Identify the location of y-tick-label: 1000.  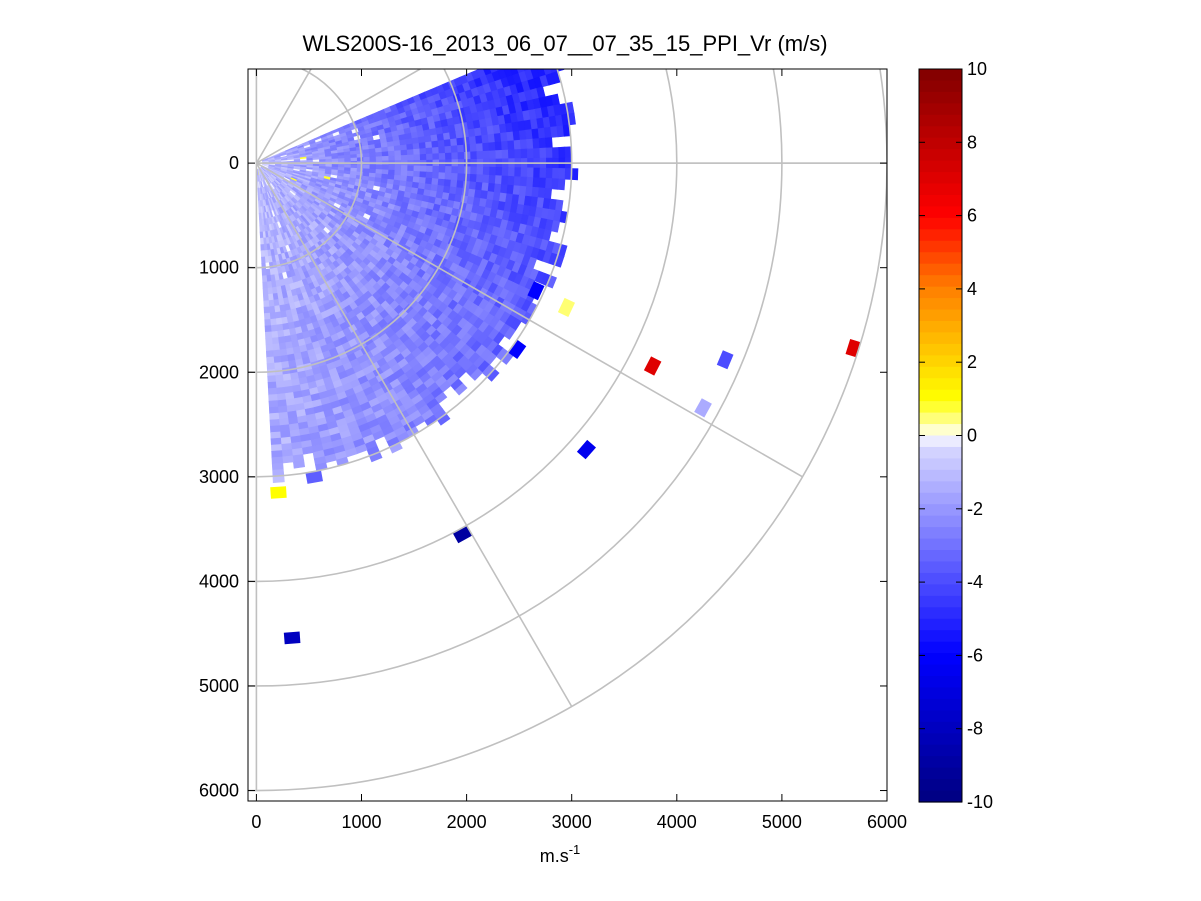
(219, 268).